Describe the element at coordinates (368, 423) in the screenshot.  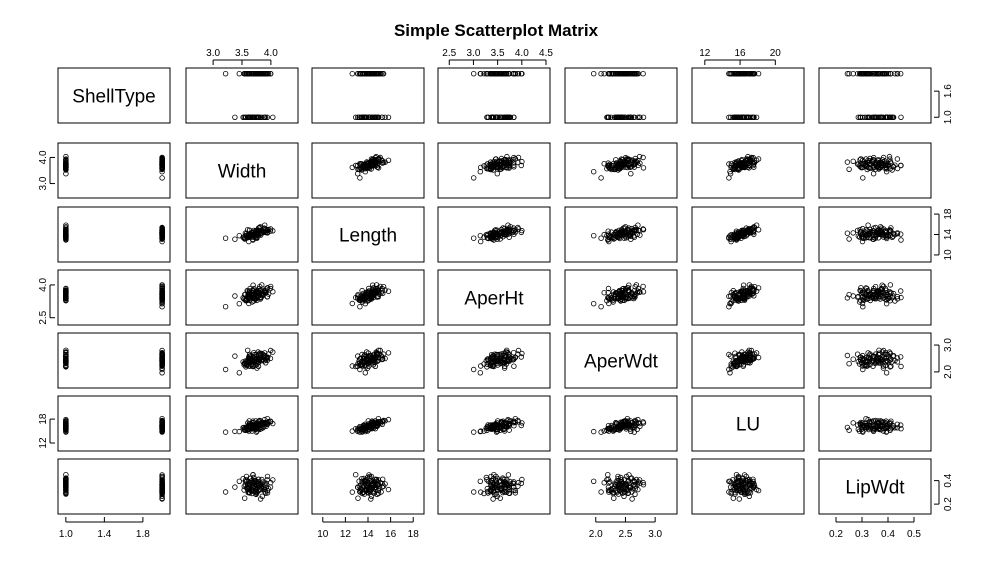
I see `panel-lu-length` at that location.